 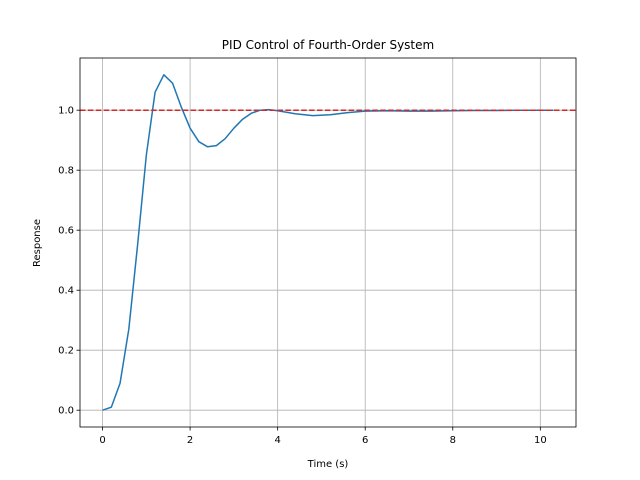 What do you see at coordinates (66, 411) in the screenshot?
I see `y-tick-label: 0.0` at bounding box center [66, 411].